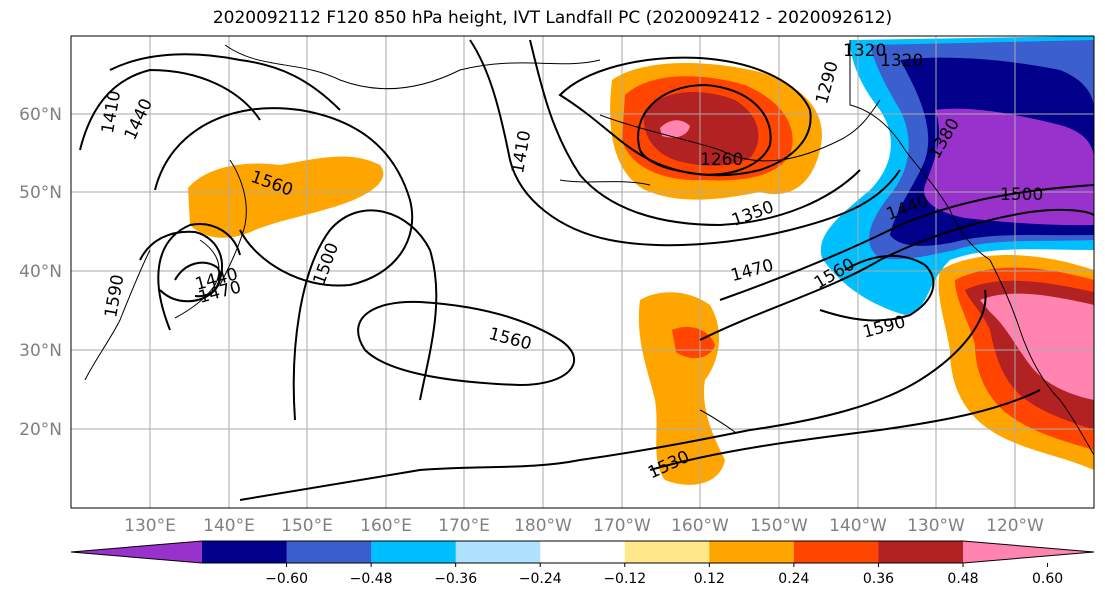  I want to click on contour-label: 1500, so click(1021, 195).